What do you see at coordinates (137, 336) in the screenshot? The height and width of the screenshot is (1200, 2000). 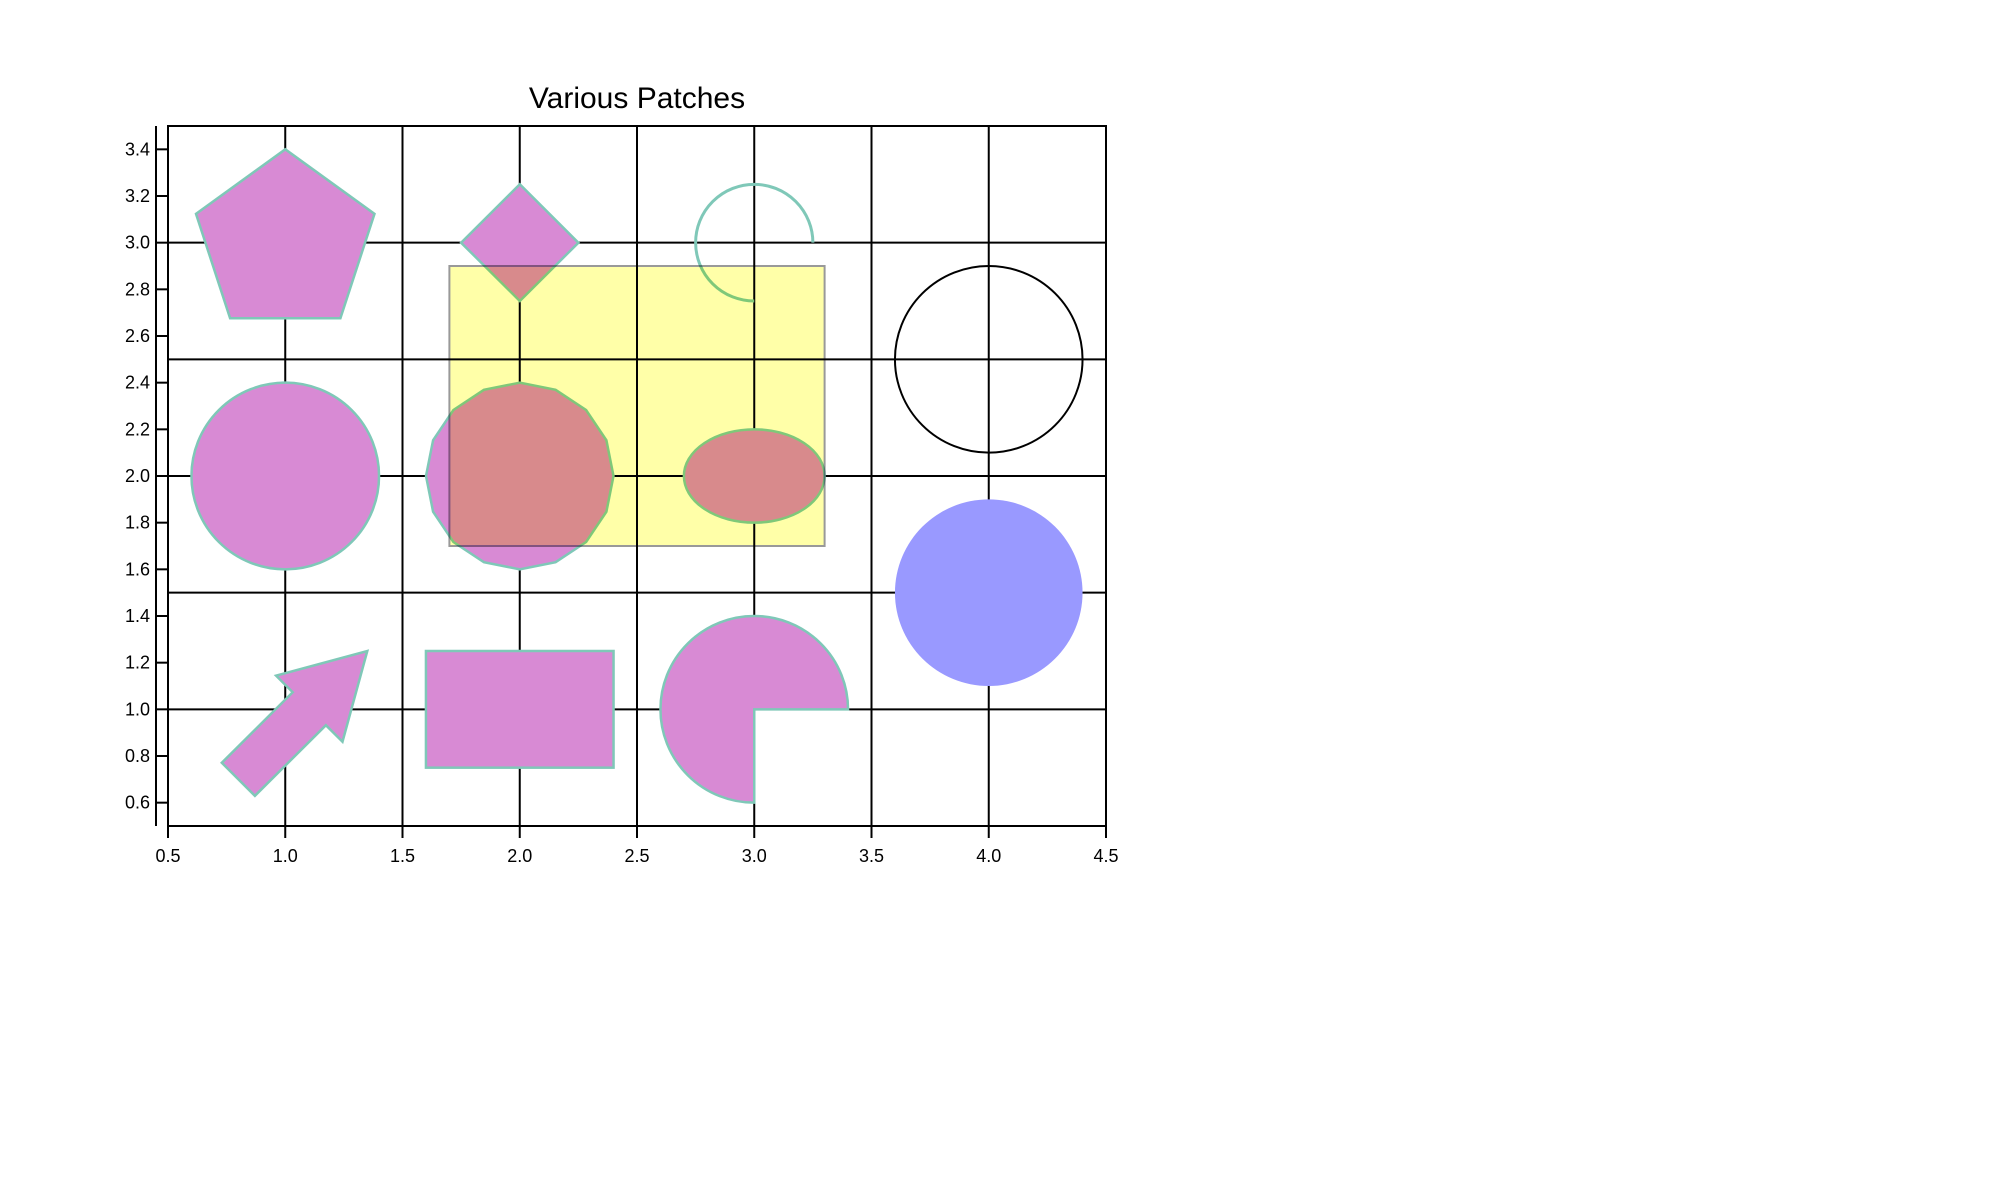 I see `y-tick-label: 2.6` at bounding box center [137, 336].